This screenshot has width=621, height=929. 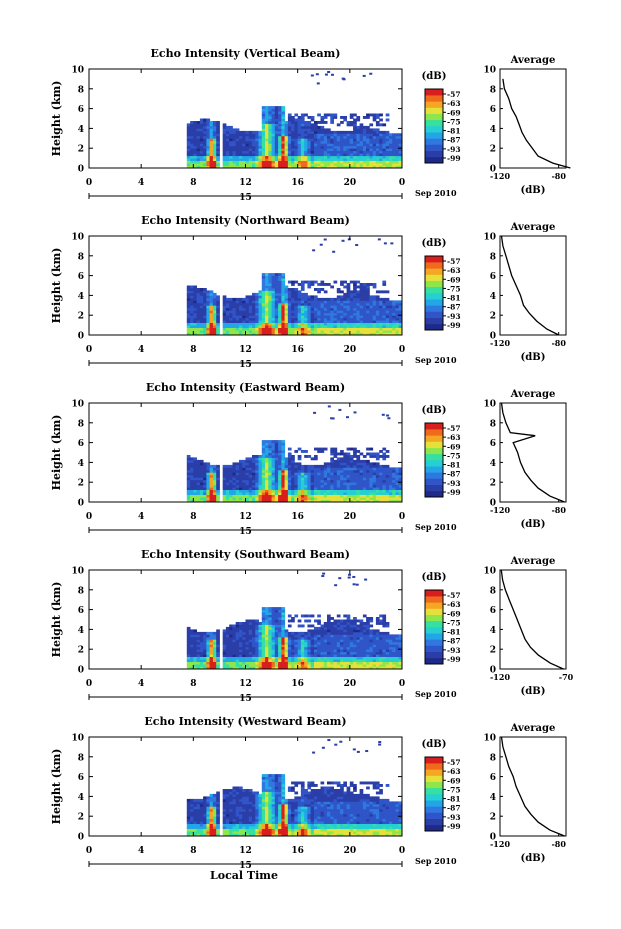 I want to click on x-tick-label: 8, so click(x=193, y=183).